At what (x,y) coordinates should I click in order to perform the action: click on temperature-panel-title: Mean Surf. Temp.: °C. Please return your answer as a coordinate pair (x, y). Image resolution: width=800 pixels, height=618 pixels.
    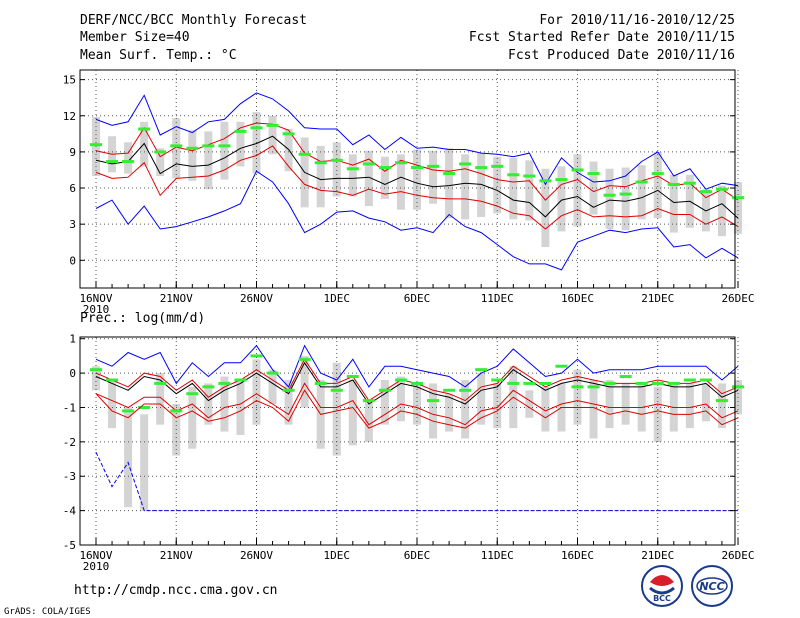
    Looking at the image, I should click on (158, 55).